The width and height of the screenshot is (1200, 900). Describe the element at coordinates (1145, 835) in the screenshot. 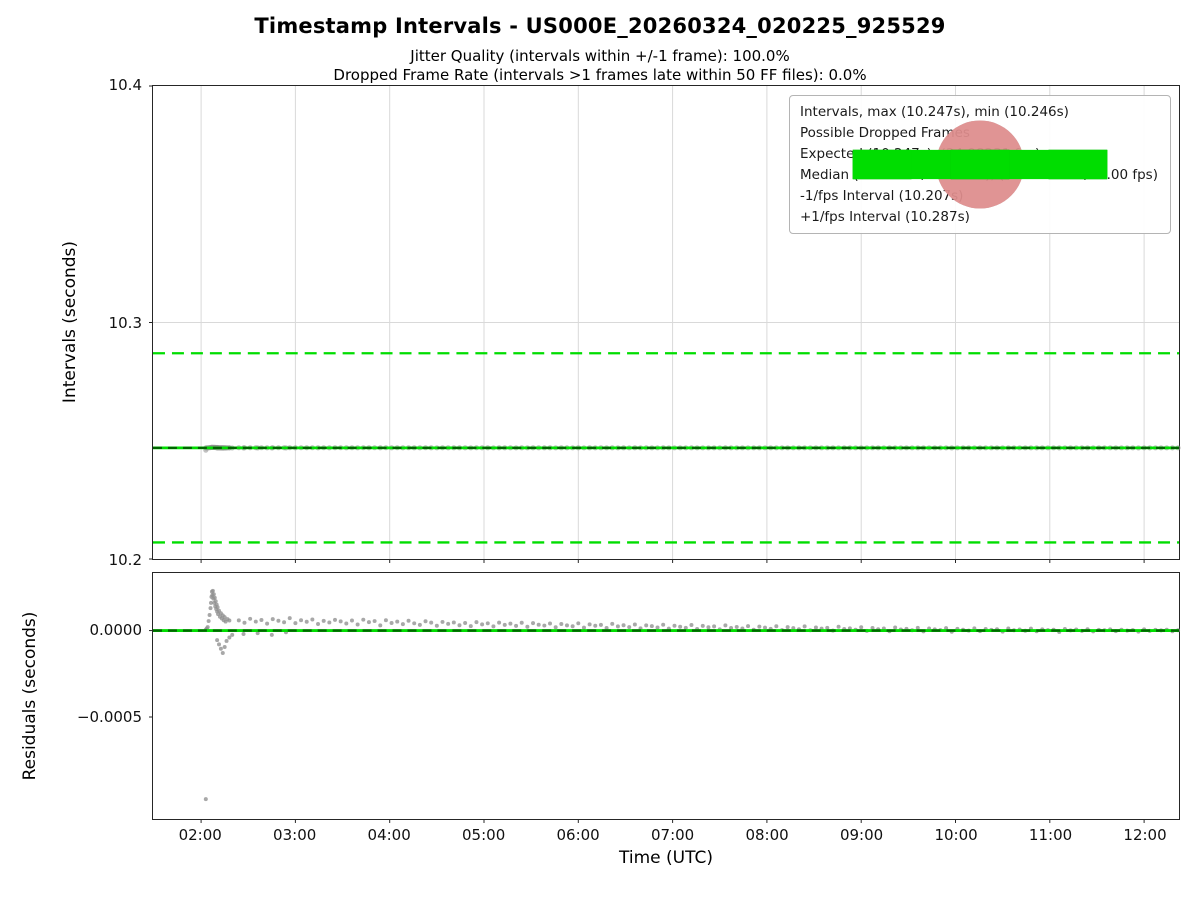

I see `x-tick-label: 12:00` at that location.